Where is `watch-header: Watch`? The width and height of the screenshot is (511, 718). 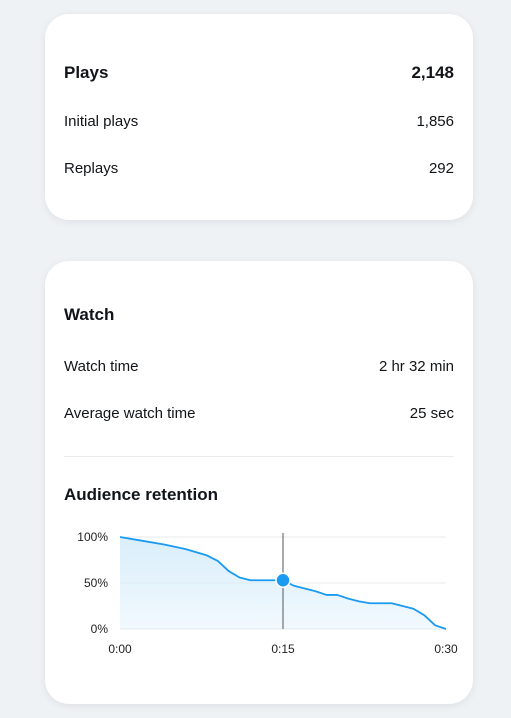 watch-header: Watch is located at coordinates (259, 315).